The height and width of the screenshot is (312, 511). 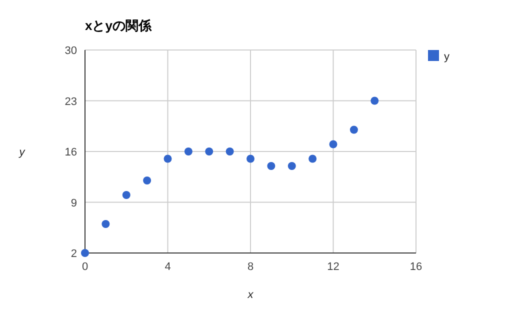 What do you see at coordinates (167, 267) in the screenshot?
I see `x-tick-label: 4` at bounding box center [167, 267].